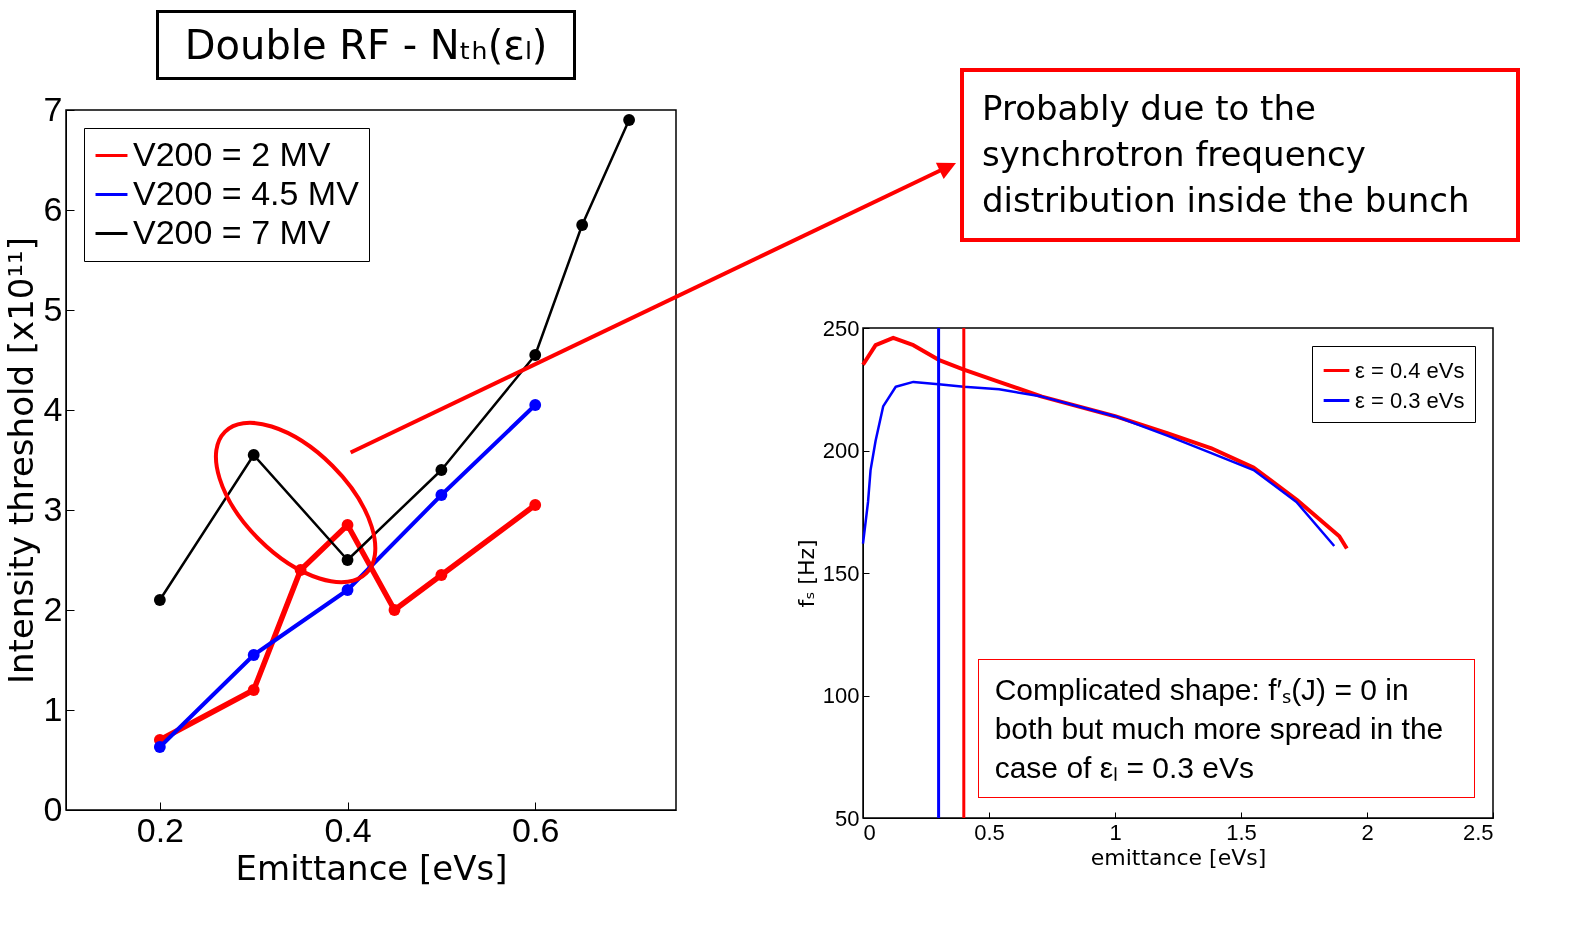  What do you see at coordinates (841, 450) in the screenshot?
I see `y-tick-label: 200` at bounding box center [841, 450].